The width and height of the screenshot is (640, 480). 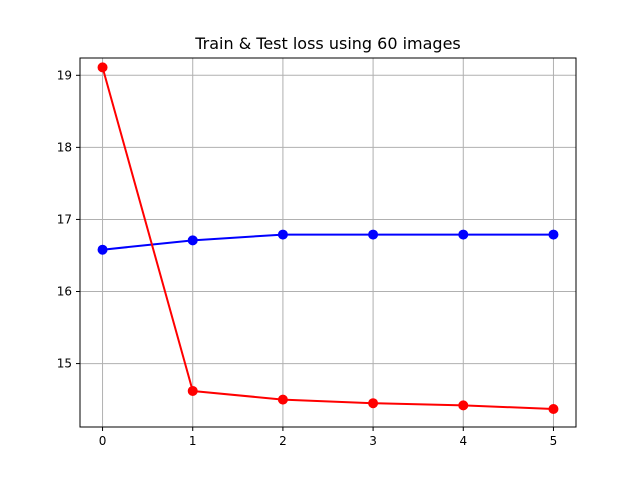 I want to click on y-tick-label: 18, so click(x=64, y=147).